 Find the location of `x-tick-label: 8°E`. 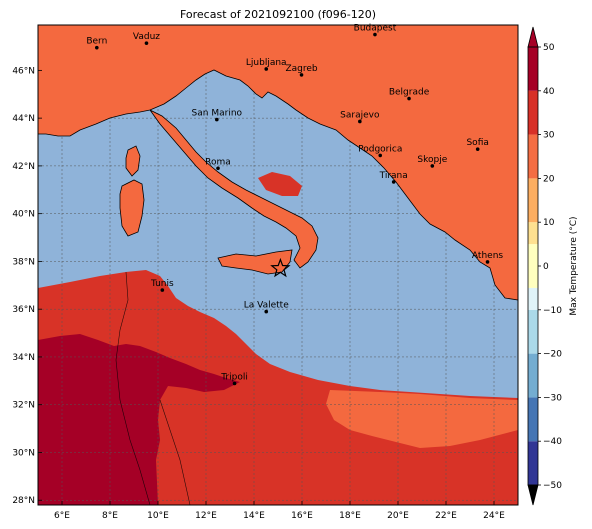

x-tick-label: 8°E is located at coordinates (110, 516).